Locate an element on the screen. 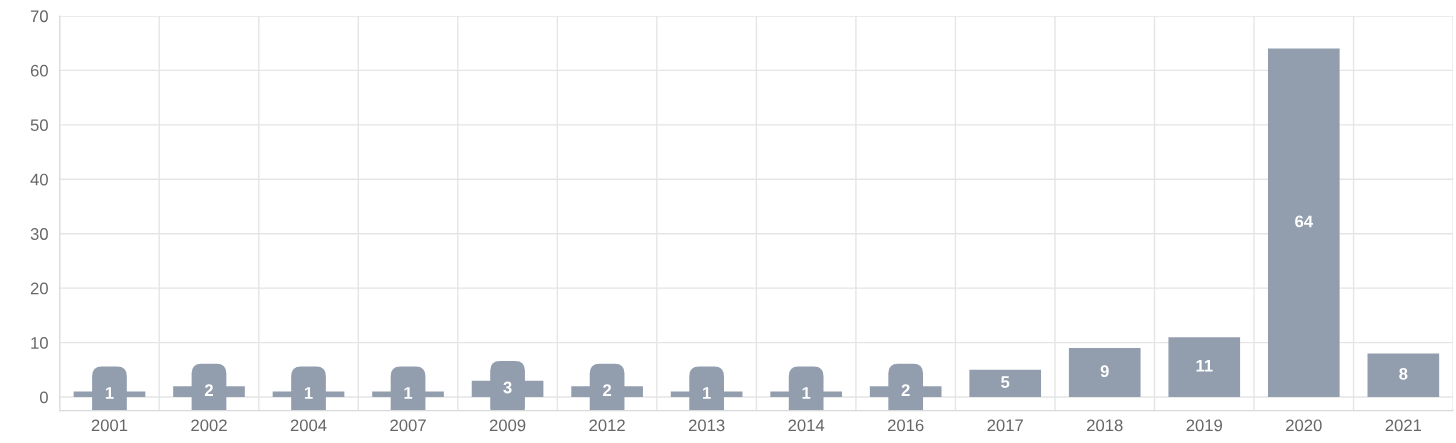  data-label: 5 is located at coordinates (1005, 382).